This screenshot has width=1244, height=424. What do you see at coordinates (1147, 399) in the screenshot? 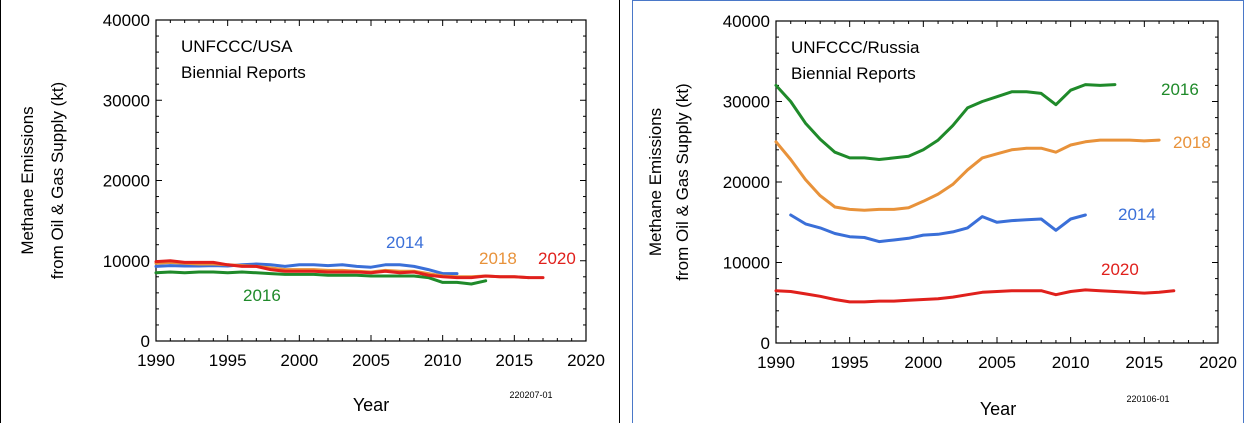
I see `figure-code: 220106-01` at bounding box center [1147, 399].